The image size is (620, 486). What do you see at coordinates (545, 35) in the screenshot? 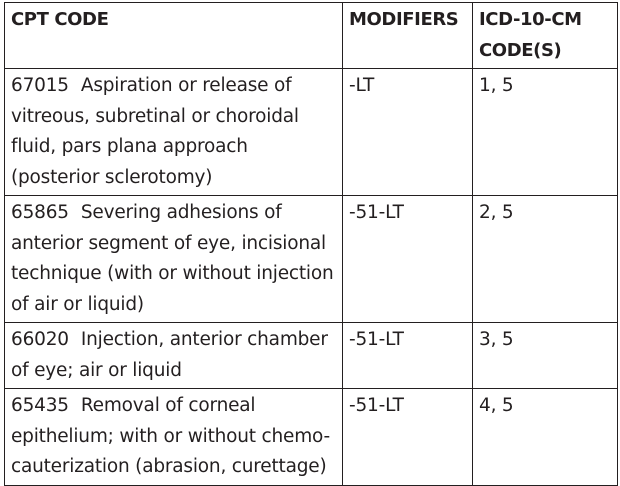
I see `header-icd-codes: ICD-10-CM CODE(S)` at bounding box center [545, 35].